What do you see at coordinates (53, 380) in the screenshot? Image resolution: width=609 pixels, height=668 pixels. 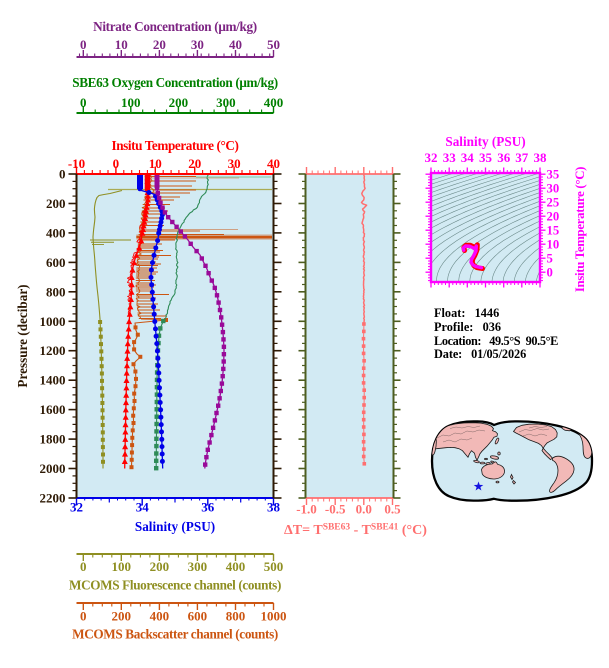 I see `svg-text: 1400` at bounding box center [53, 380].